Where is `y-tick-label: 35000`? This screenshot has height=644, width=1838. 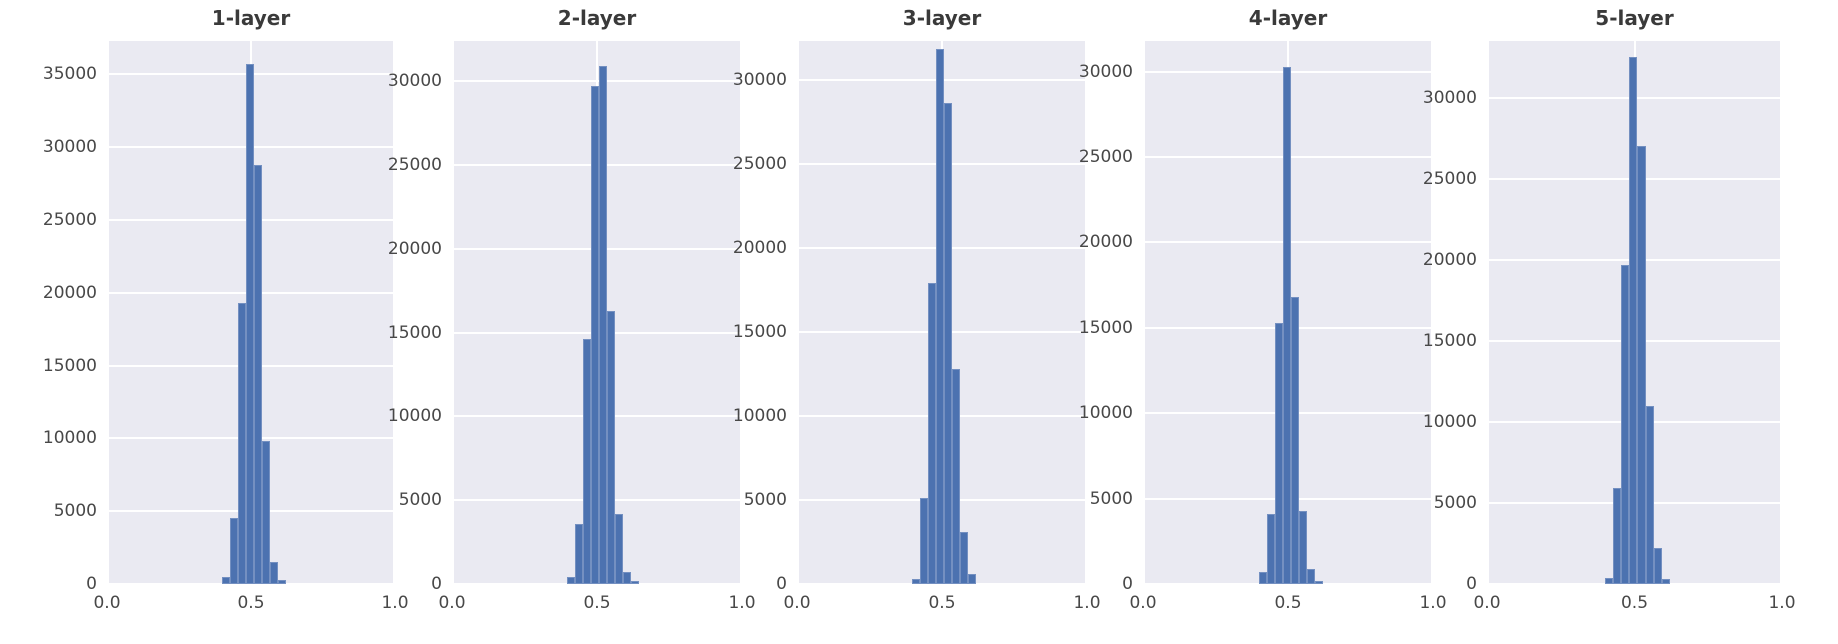 y-tick-label: 35000 is located at coordinates (69, 74).